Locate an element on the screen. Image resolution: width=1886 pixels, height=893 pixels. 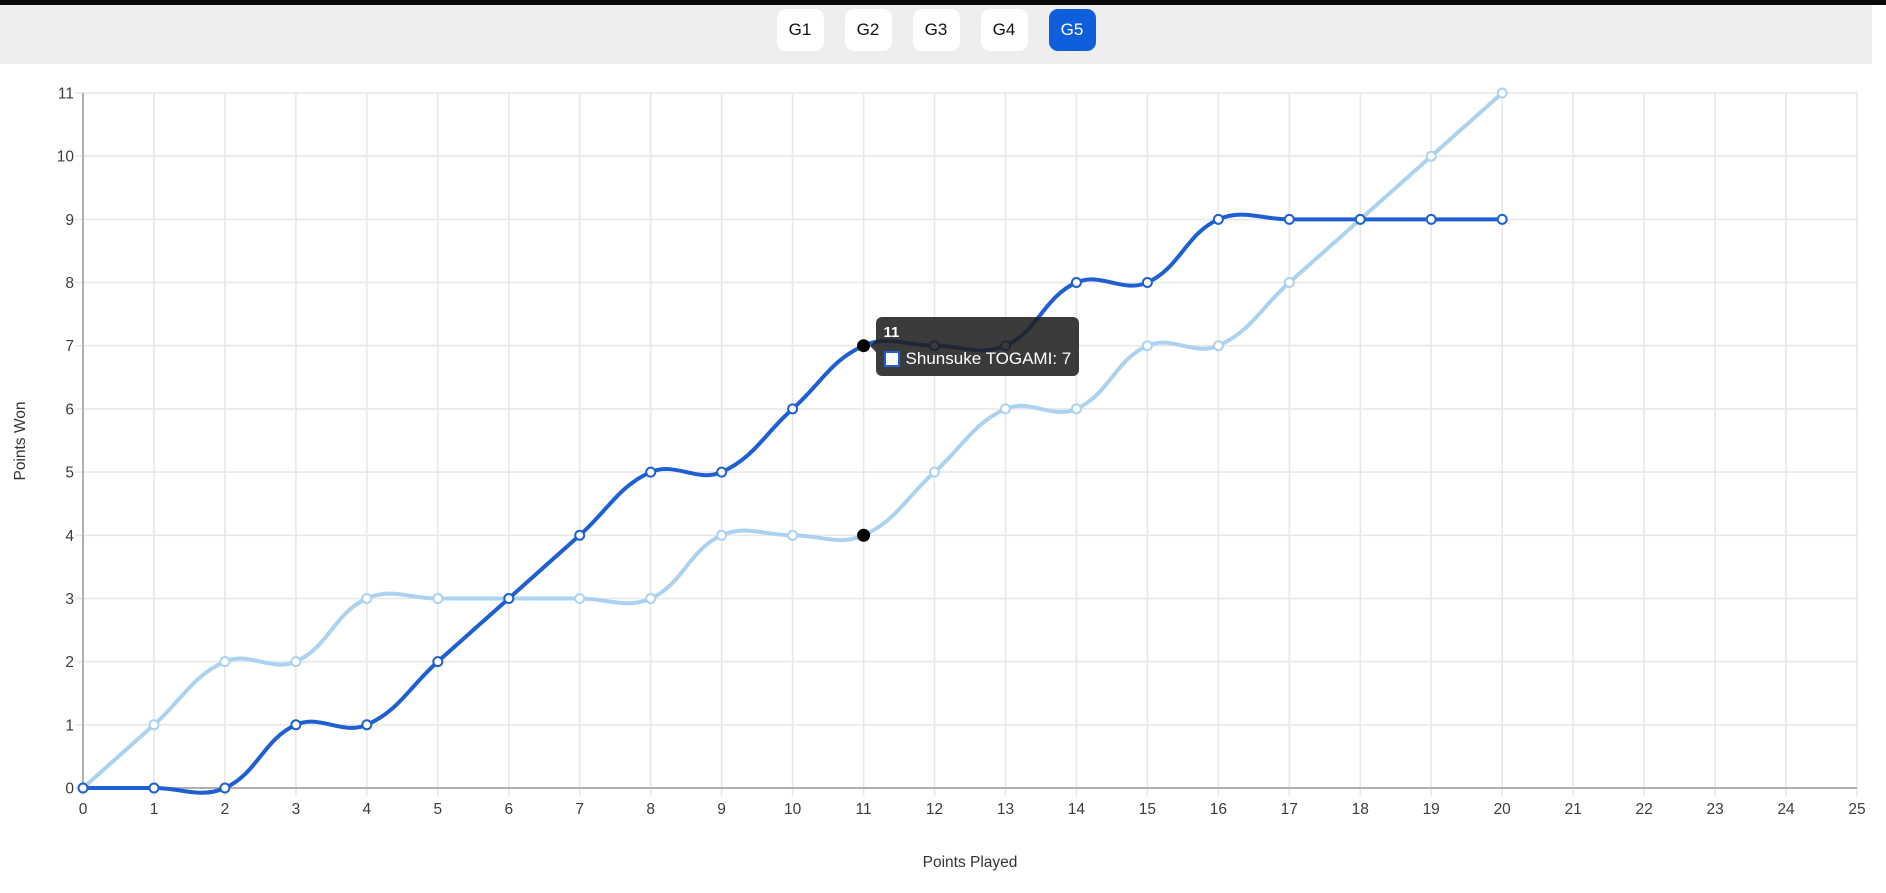
y-tick-label: 0 is located at coordinates (69, 789).